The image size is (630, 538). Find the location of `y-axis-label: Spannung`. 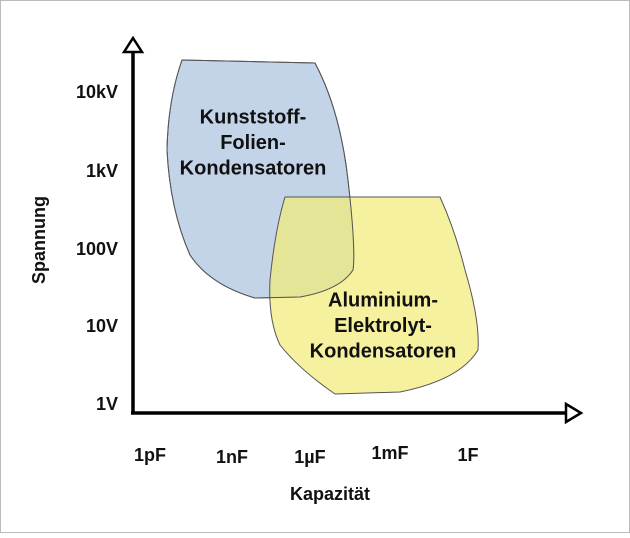

y-axis-label: Spannung is located at coordinates (39, 240).